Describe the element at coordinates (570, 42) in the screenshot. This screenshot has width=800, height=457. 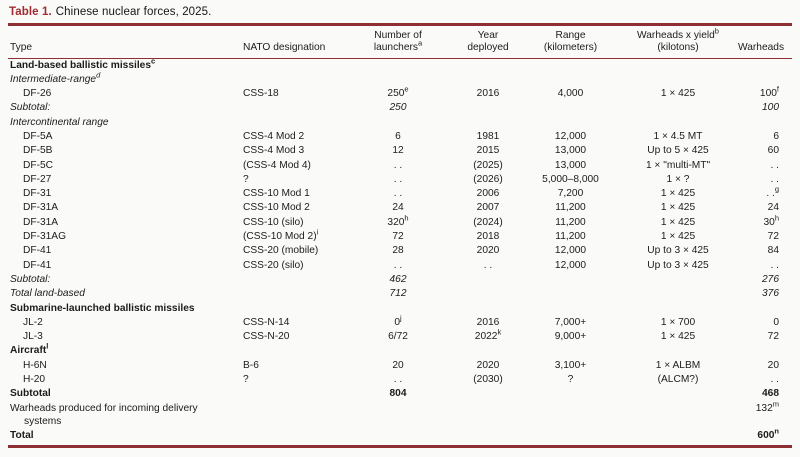
I see `column-header-range: Range (kilometers)` at that location.